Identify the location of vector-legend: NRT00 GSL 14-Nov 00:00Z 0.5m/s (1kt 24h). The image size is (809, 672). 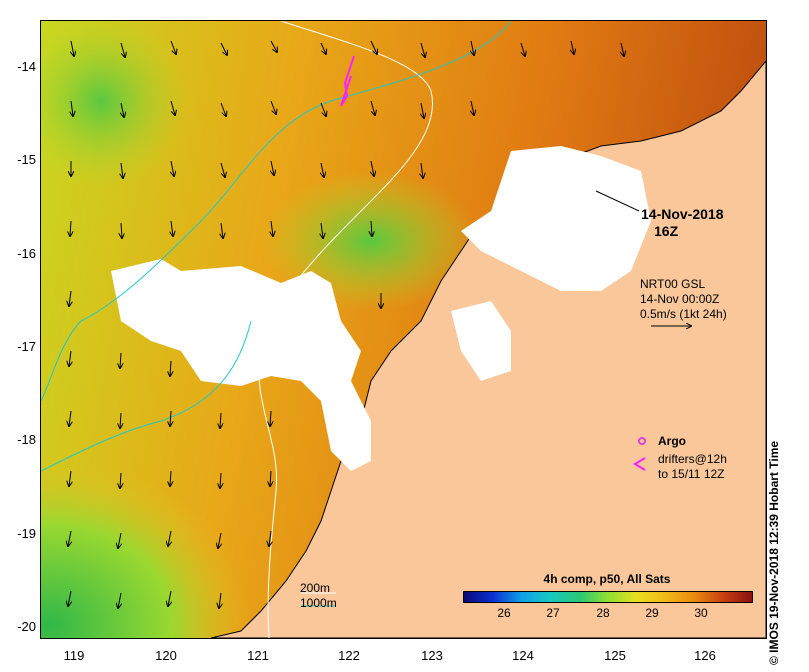
(683, 299).